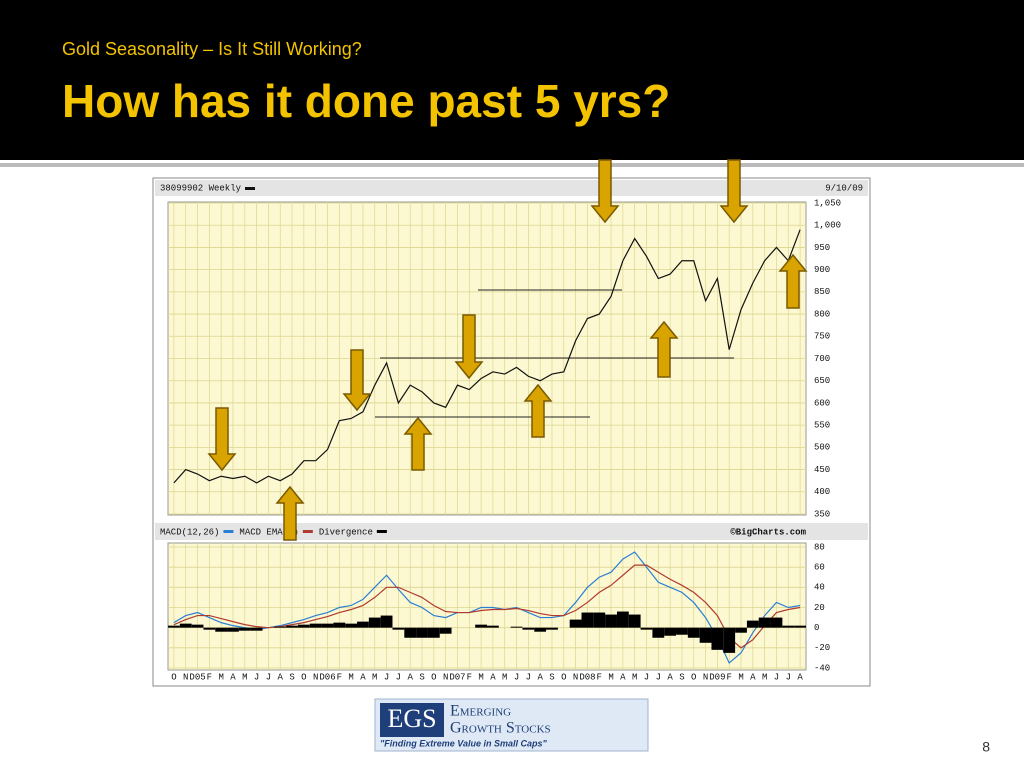 The height and width of the screenshot is (768, 1024). What do you see at coordinates (189, 532) in the screenshot?
I see `legend-label: MACD(12,26)` at bounding box center [189, 532].